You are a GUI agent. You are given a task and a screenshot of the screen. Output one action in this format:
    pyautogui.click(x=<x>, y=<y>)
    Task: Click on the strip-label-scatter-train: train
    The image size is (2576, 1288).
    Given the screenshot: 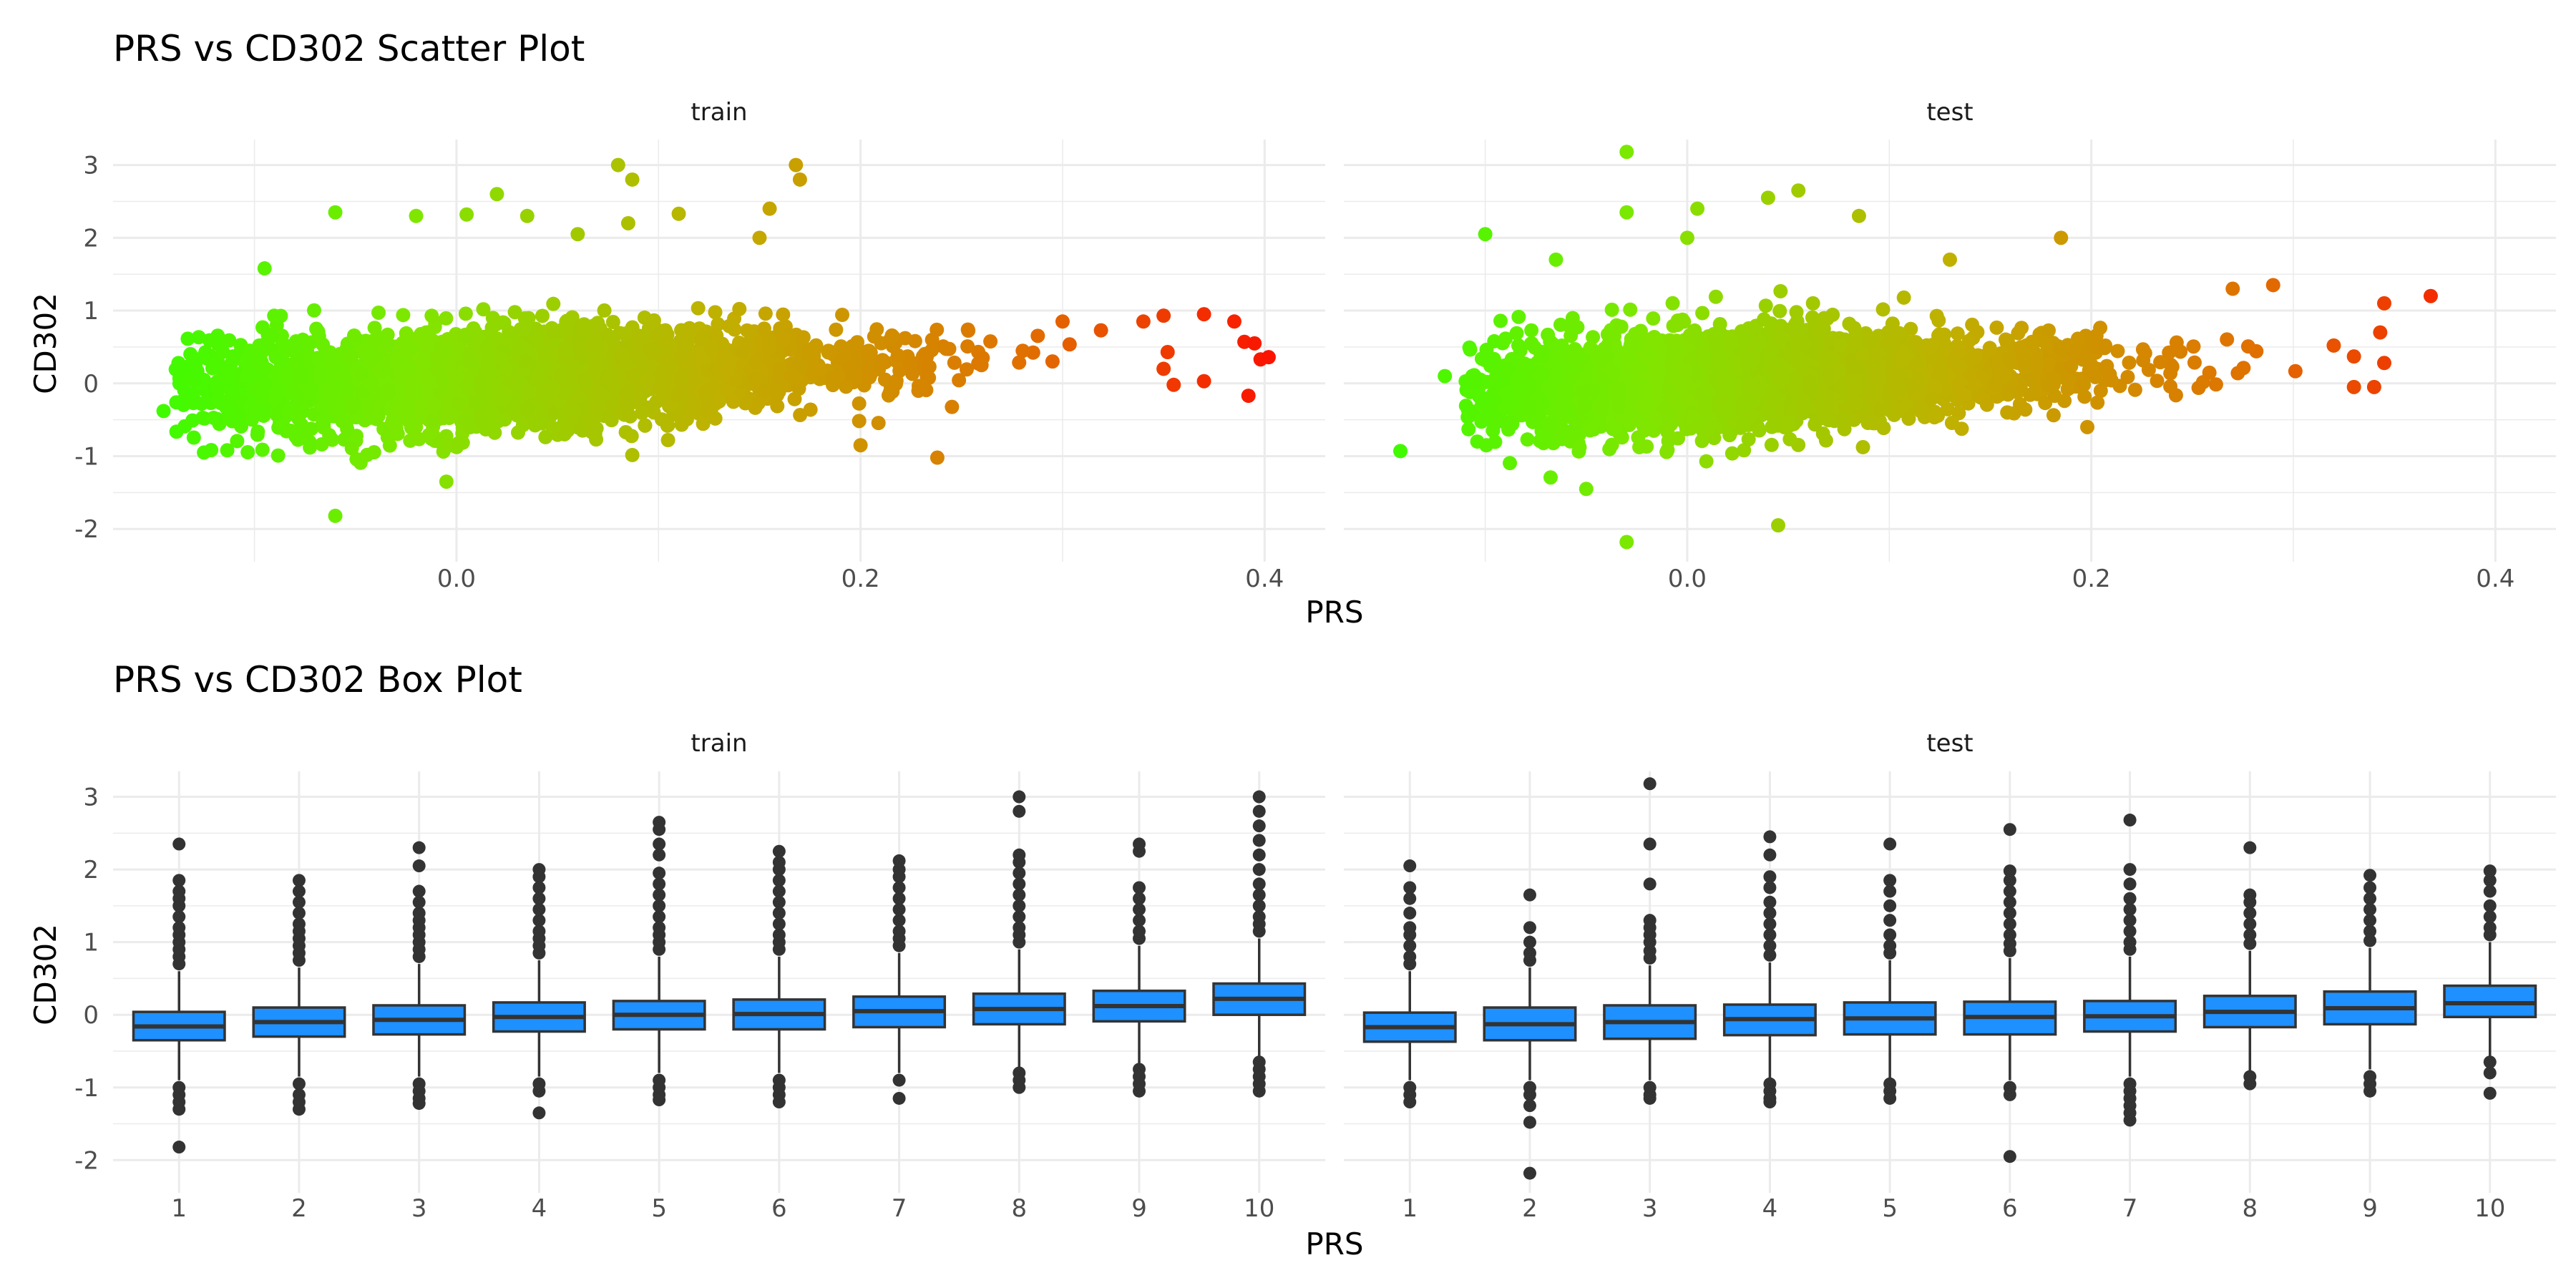 What is the action you would take?
    pyautogui.click(x=719, y=112)
    